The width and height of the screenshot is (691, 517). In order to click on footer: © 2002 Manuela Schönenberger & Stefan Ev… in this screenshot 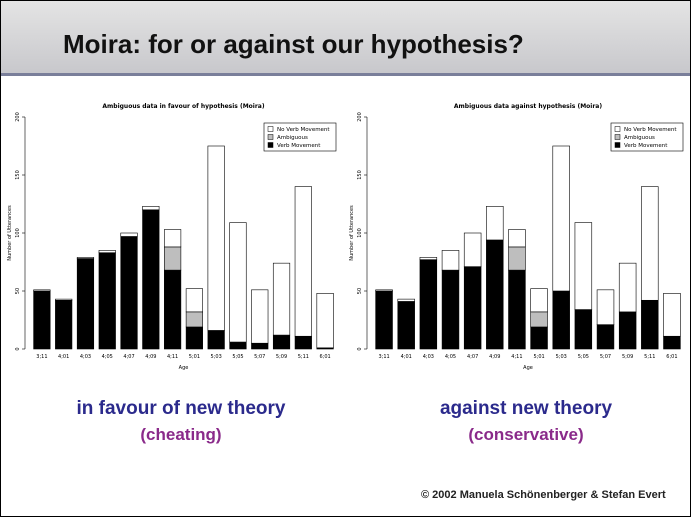, I will do `click(543, 495)`.